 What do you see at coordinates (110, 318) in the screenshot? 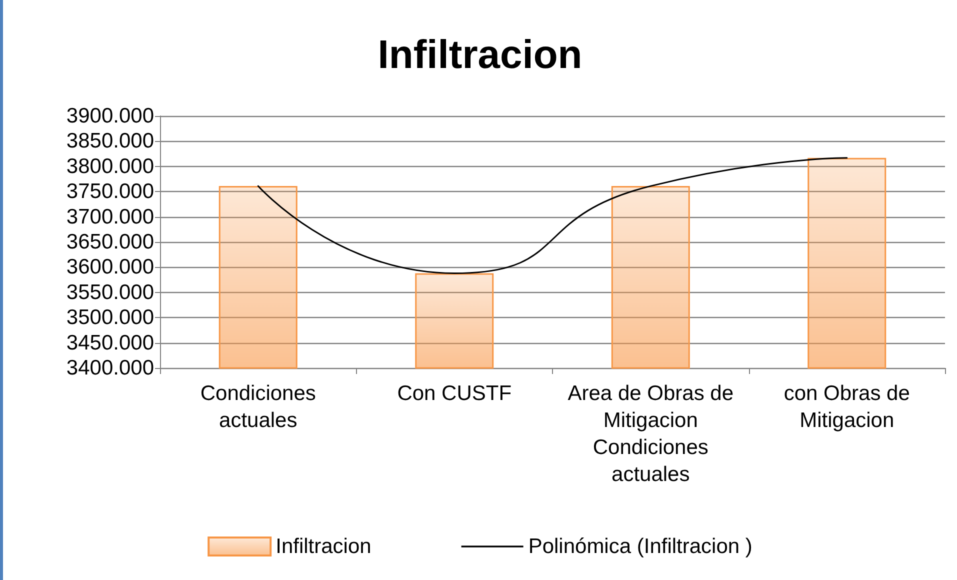
I see `y-tick-label: 3500.000` at bounding box center [110, 318].